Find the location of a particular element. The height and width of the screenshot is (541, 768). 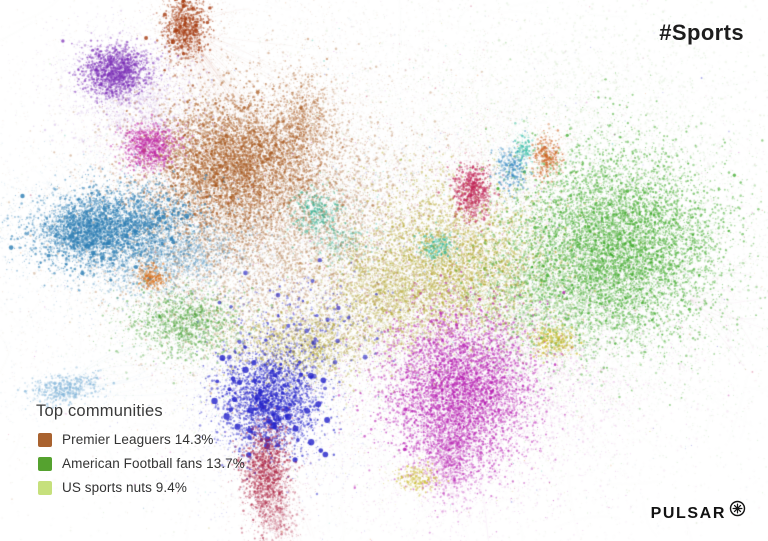

legend-item: American Football fans 13.7% is located at coordinates (140, 463).